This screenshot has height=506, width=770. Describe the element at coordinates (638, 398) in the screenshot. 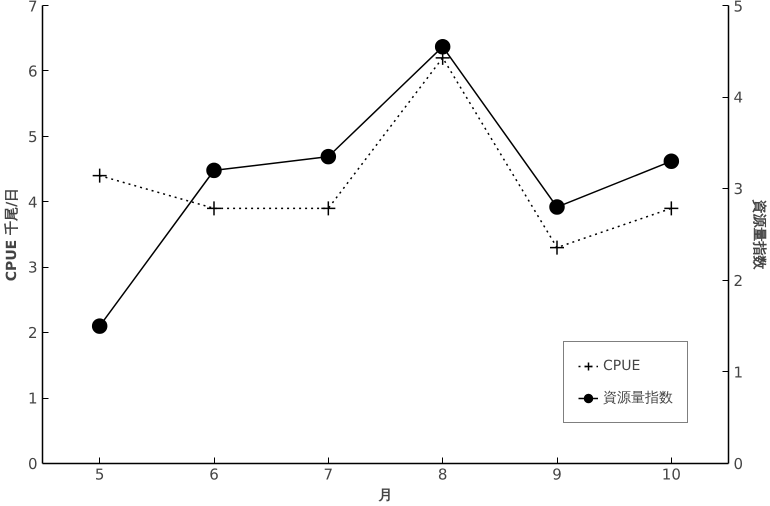

I see `legend-label: 資源量指数` at that location.